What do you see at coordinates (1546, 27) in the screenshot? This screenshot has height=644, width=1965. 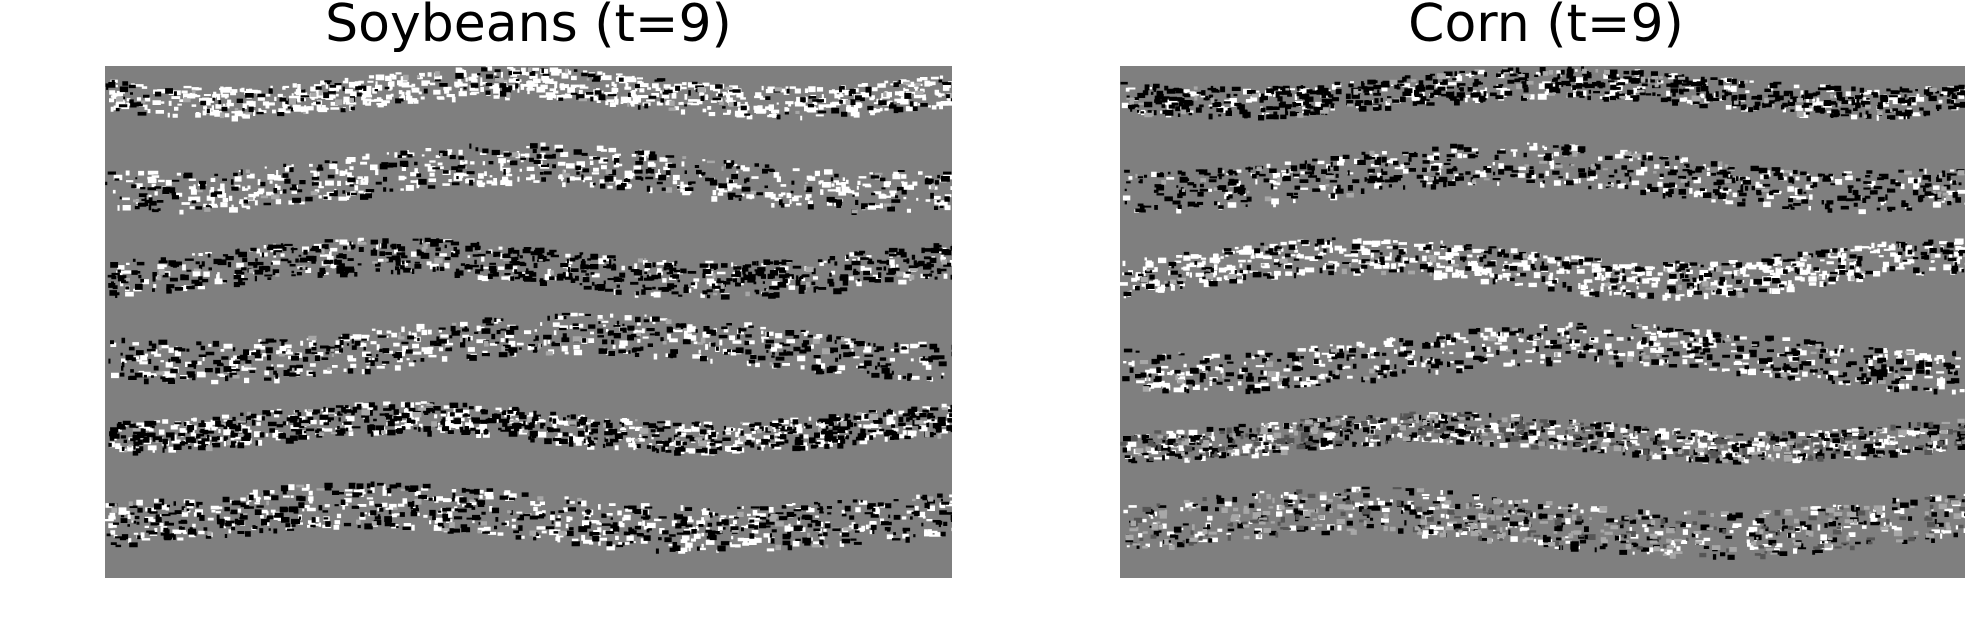 I see `corn-title: Corn (t=9)` at bounding box center [1546, 27].